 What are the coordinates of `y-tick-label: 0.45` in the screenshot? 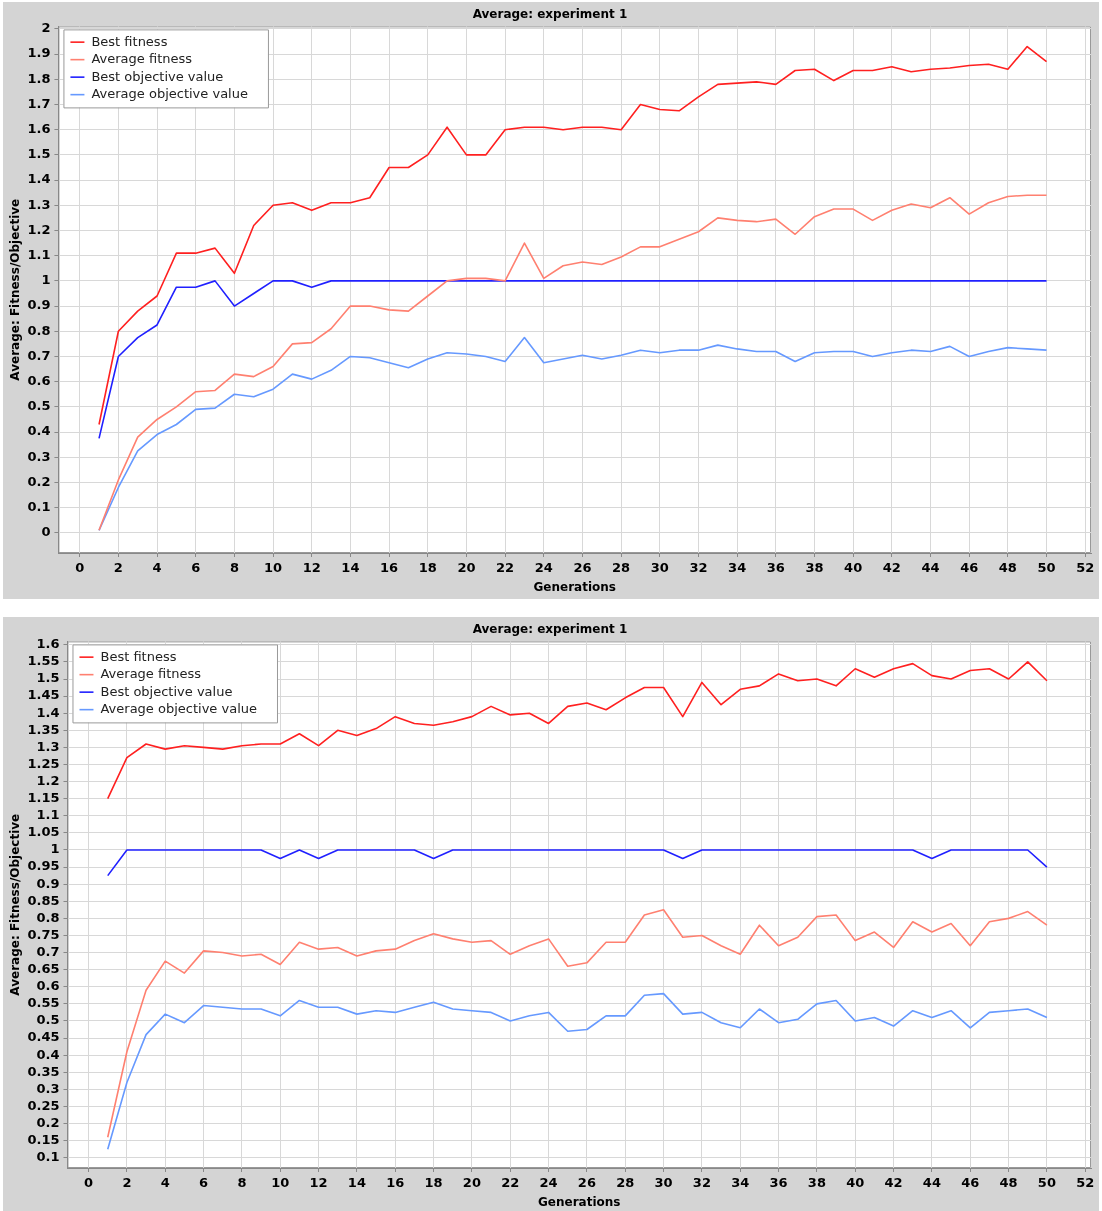 It's located at (43, 1037).